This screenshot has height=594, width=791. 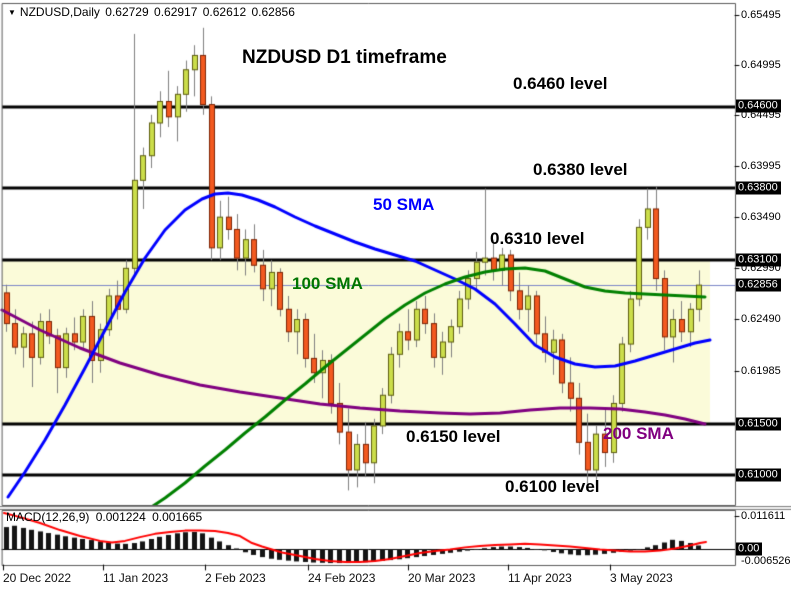 I want to click on price-axis-label: 0.65495, so click(x=761, y=15).